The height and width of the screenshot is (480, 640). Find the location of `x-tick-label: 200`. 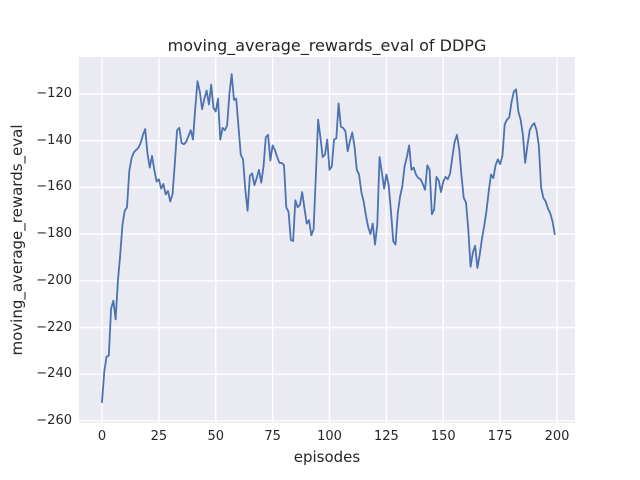

x-tick-label: 200 is located at coordinates (557, 436).